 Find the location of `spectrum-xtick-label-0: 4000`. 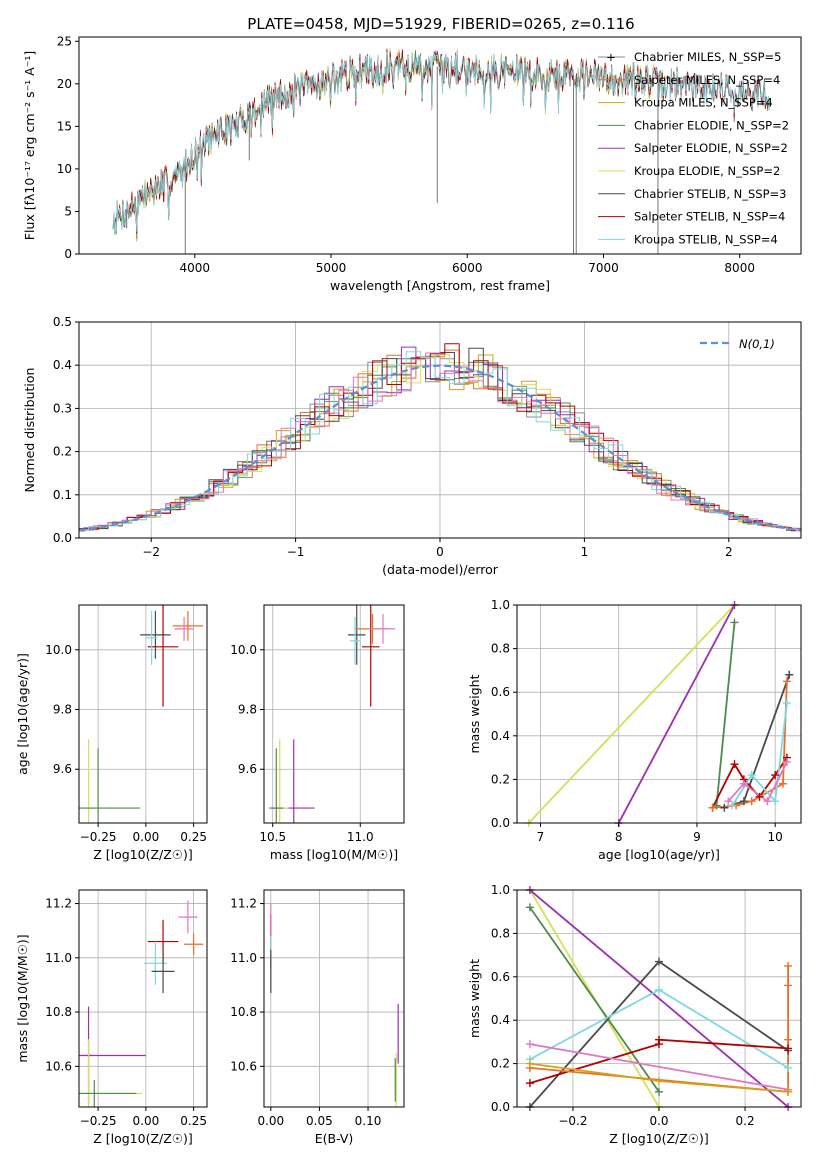

spectrum-xtick-label-0: 4000 is located at coordinates (195, 268).